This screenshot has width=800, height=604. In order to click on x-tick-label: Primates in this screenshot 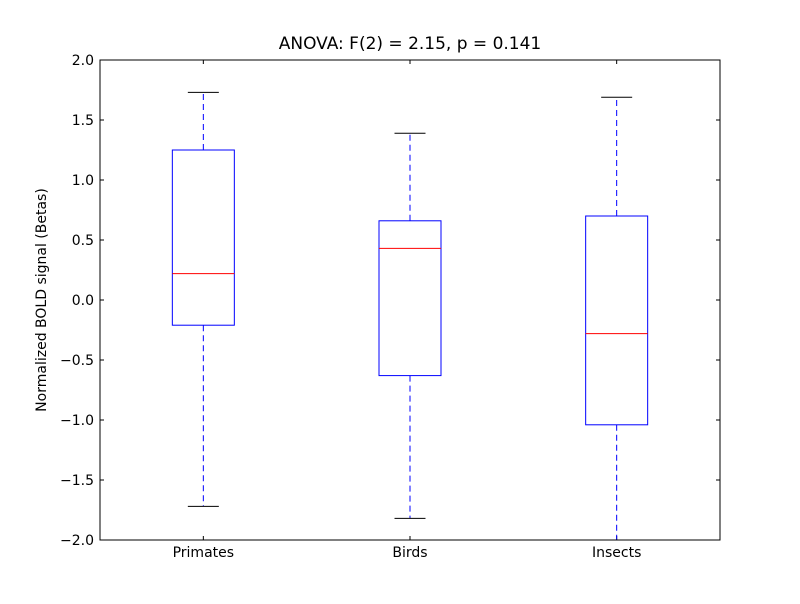, I will do `click(203, 553)`.